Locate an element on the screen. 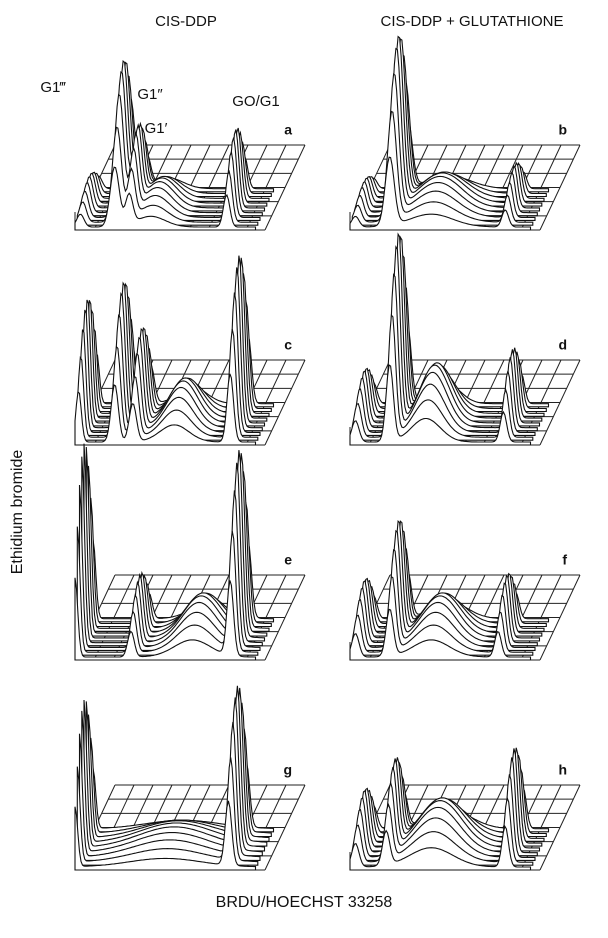  column-title: CIS-DDP is located at coordinates (186, 21).